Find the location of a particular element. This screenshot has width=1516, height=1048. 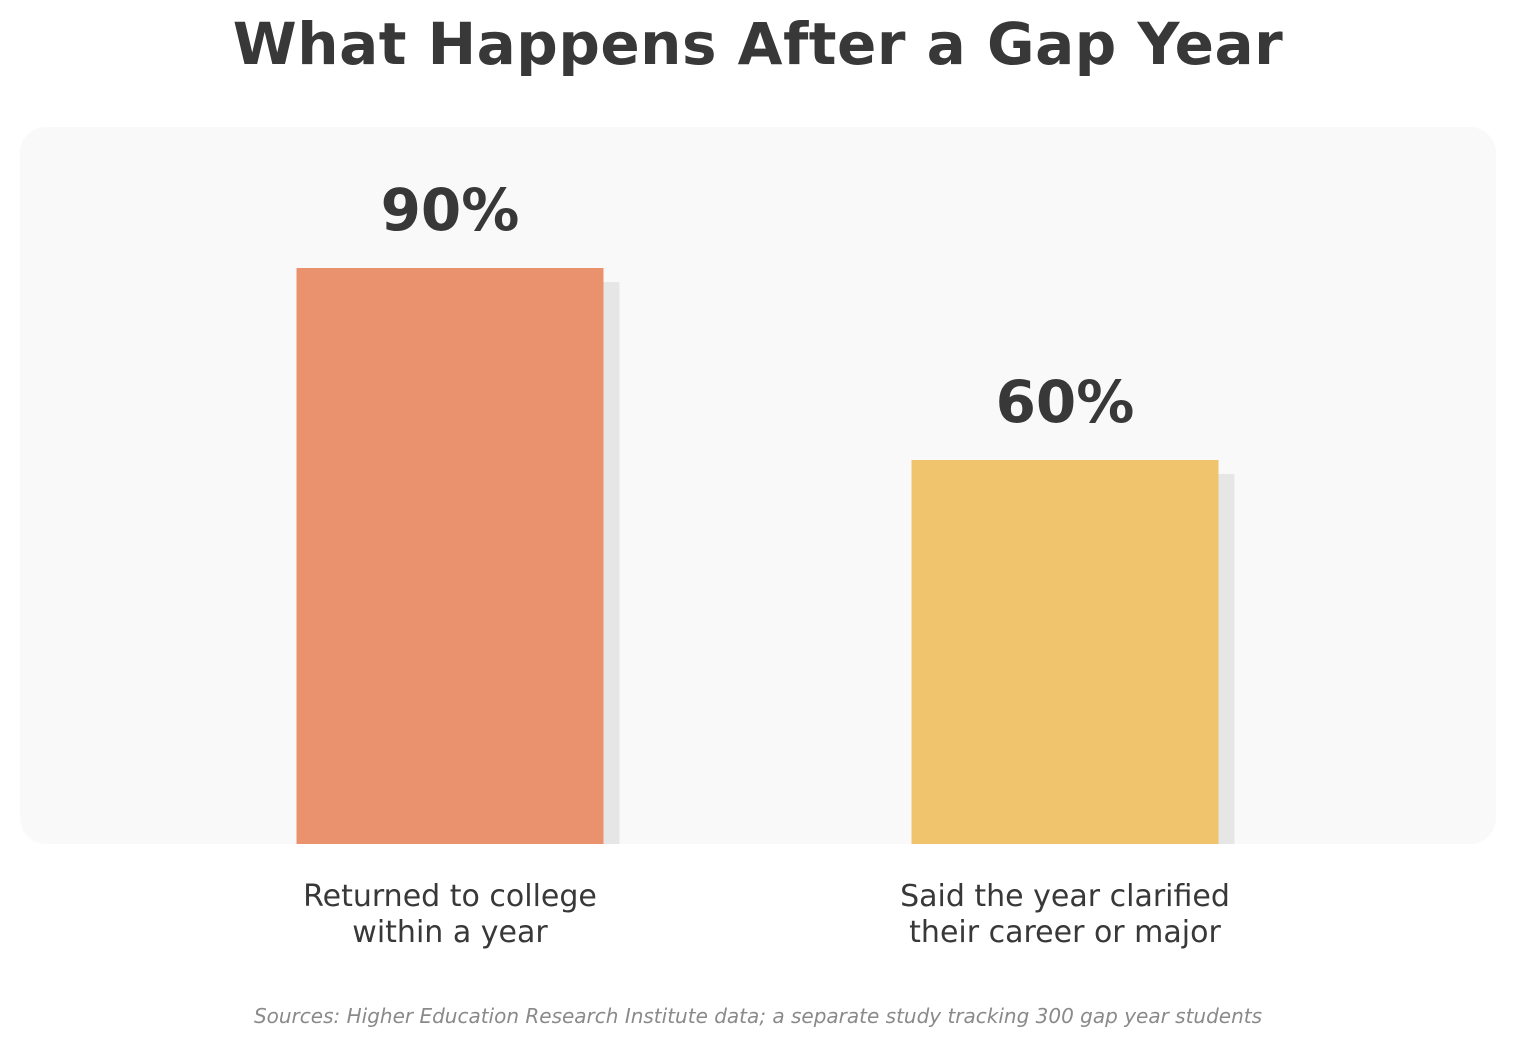

category-label-returned-to-college: Returned to college within a year is located at coordinates (450, 914).